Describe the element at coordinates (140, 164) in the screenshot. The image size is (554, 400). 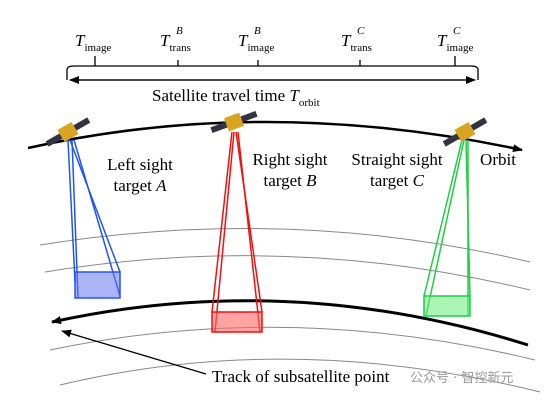
I see `target-line: Left sight` at that location.